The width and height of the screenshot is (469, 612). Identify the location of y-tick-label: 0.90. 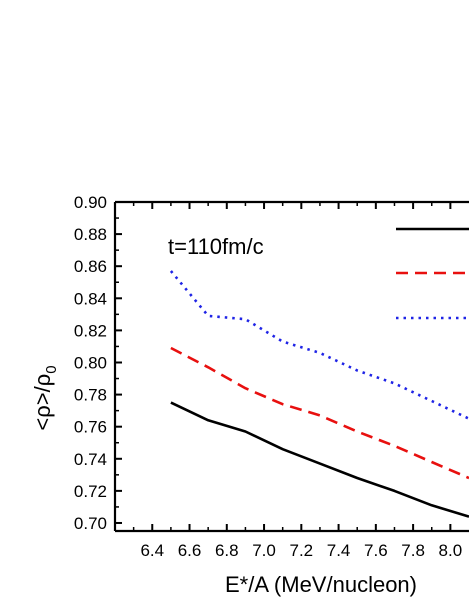
(90, 202).